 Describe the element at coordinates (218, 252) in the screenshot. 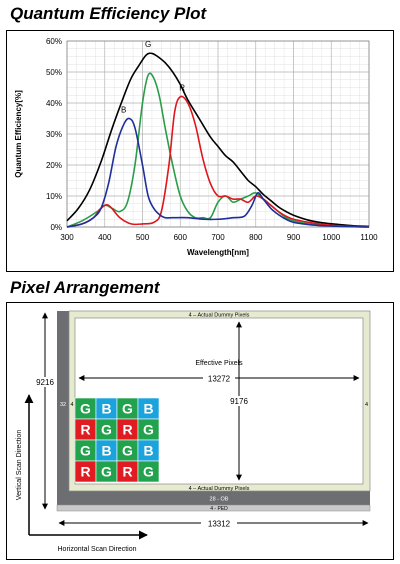

I see `x-axis-label: Wavelength[nm]` at that location.